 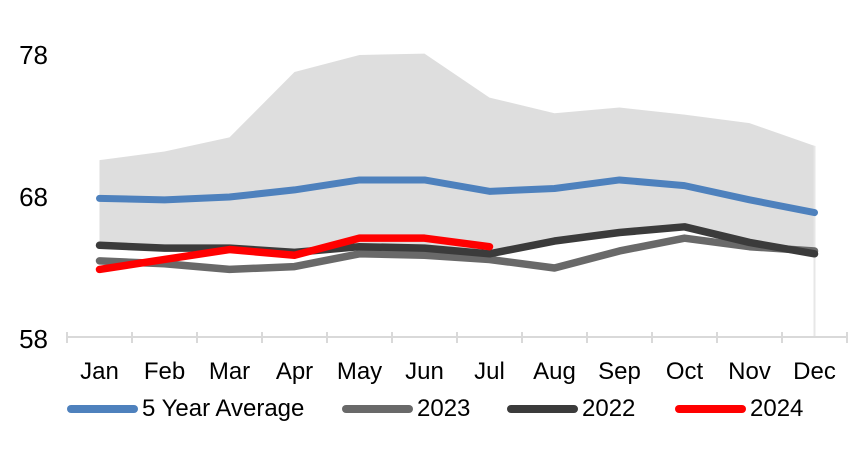 What do you see at coordinates (229, 371) in the screenshot?
I see `x-axis-label-mar: Mar` at bounding box center [229, 371].